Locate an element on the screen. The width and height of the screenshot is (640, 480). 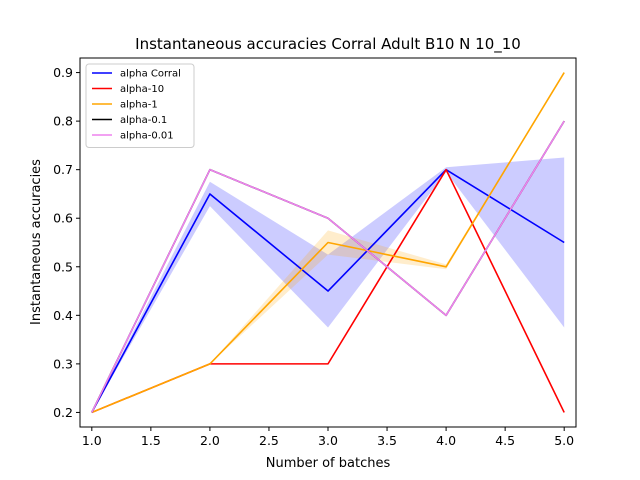
x-tick-label: 3.5 is located at coordinates (387, 440).